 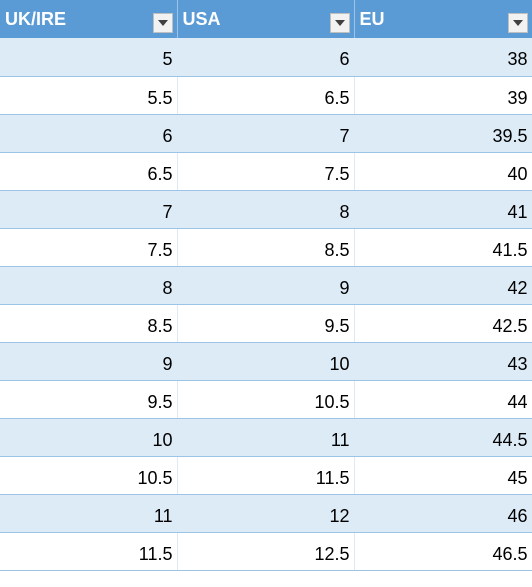 I want to click on table-row: 8.5 9.5 42.5, so click(x=266, y=323).